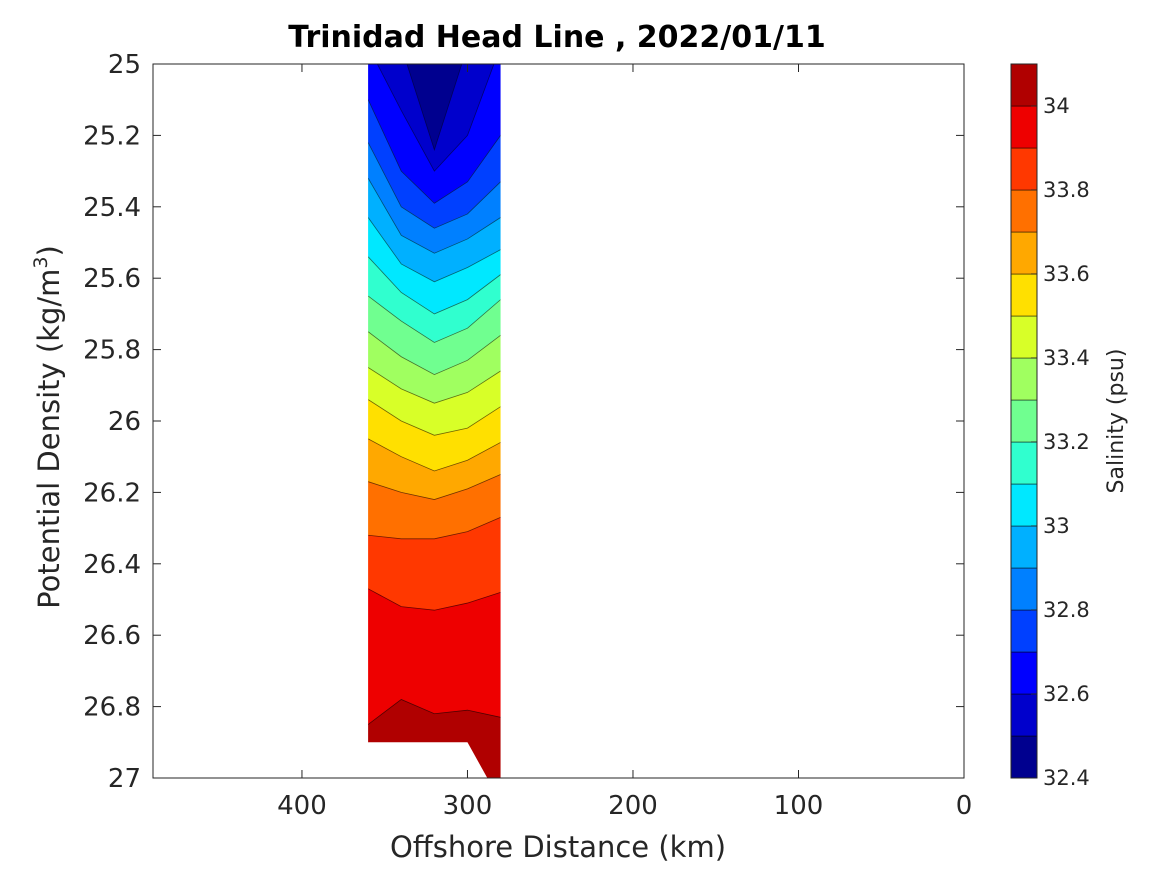  I want to click on chart-title: Trinidad Head Line , 2022/01/11, so click(556, 37).